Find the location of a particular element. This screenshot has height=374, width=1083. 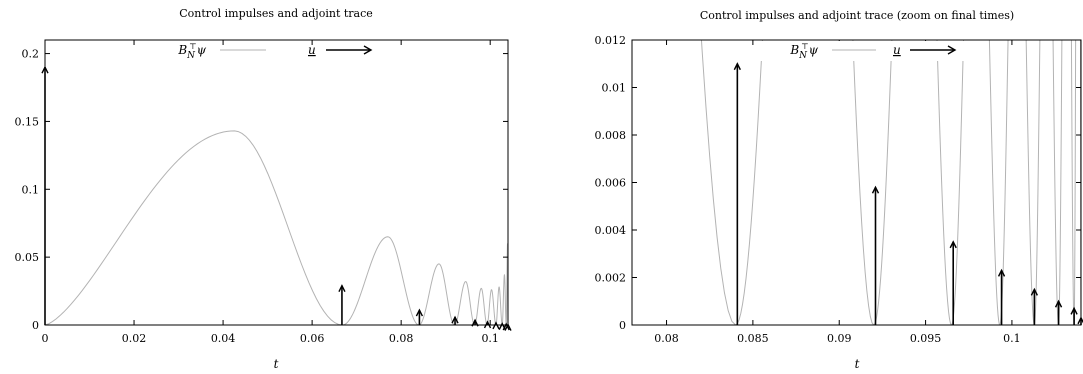

x-tick-label: 0.09 is located at coordinates (839, 338).